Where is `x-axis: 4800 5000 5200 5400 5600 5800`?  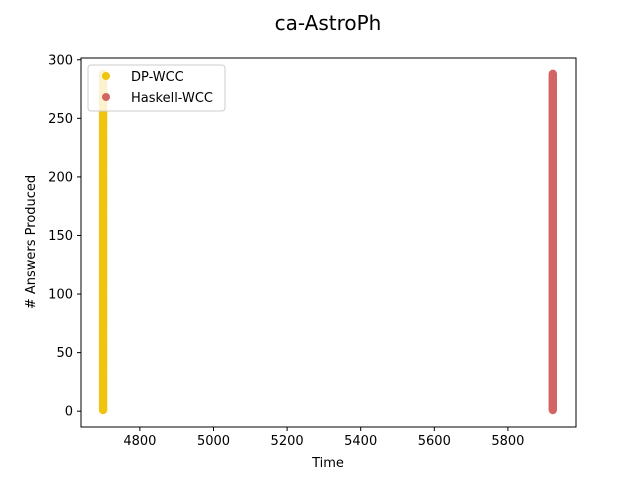 x-axis: 4800 5000 5200 5400 5600 5800 is located at coordinates (323, 438).